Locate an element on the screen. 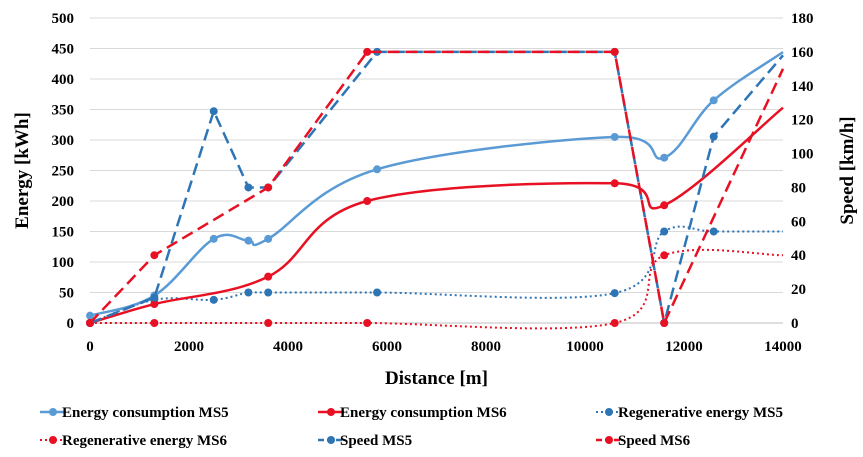  legend-label: Energy consumption MS5 is located at coordinates (145, 413).